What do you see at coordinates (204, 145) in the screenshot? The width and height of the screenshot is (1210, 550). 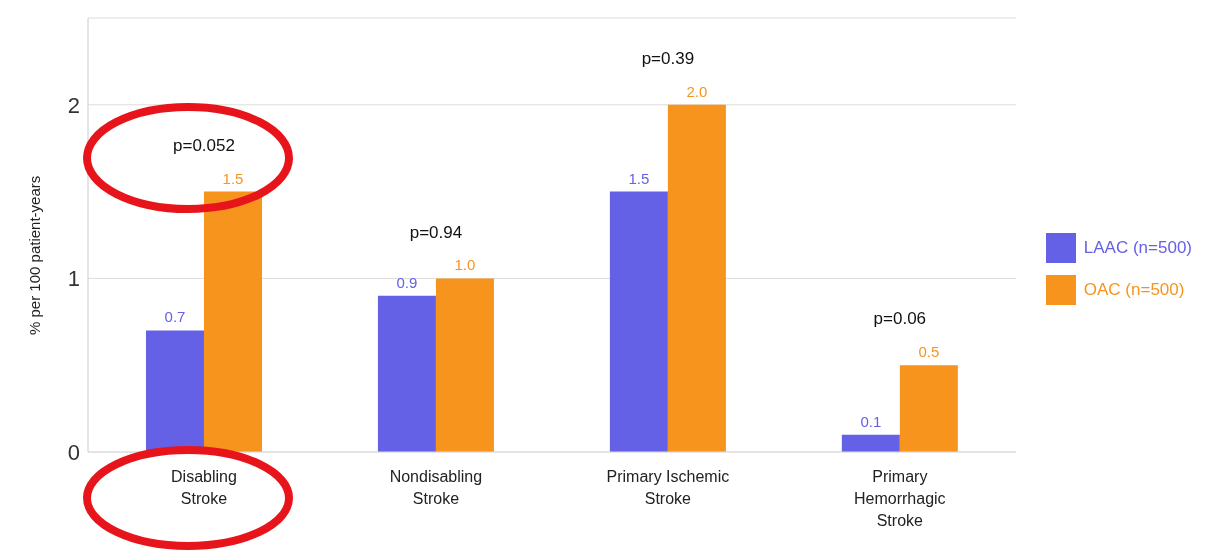 I see `annotation: p=0.052` at bounding box center [204, 145].